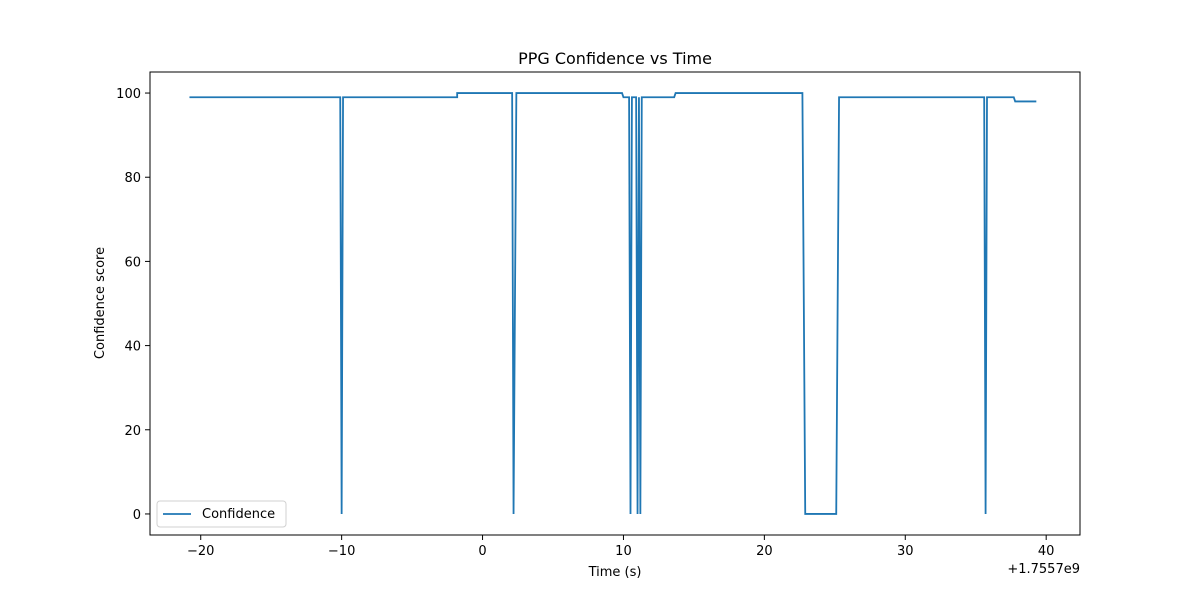  What do you see at coordinates (200, 551) in the screenshot?
I see `x-tick-label: −20` at bounding box center [200, 551].